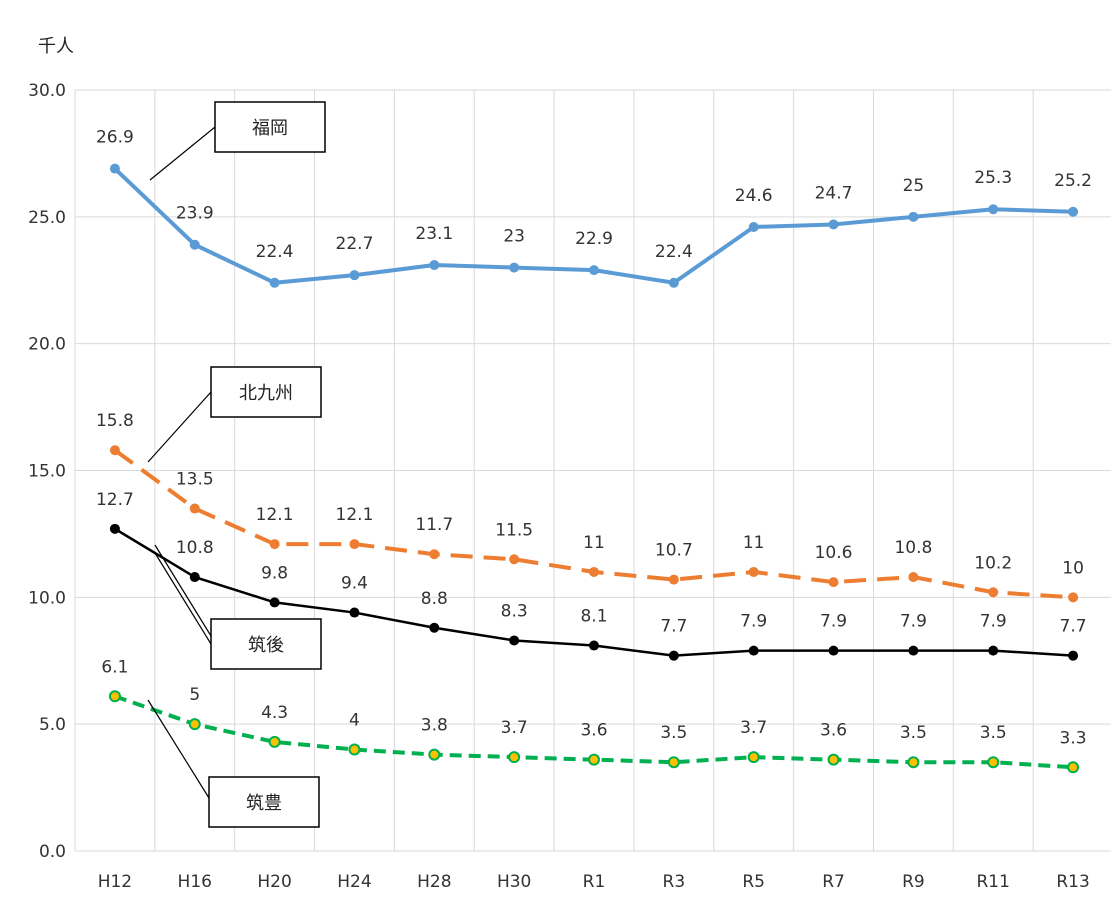  Describe the element at coordinates (47, 598) in the screenshot. I see `y-tick-label: 10.0` at that location.